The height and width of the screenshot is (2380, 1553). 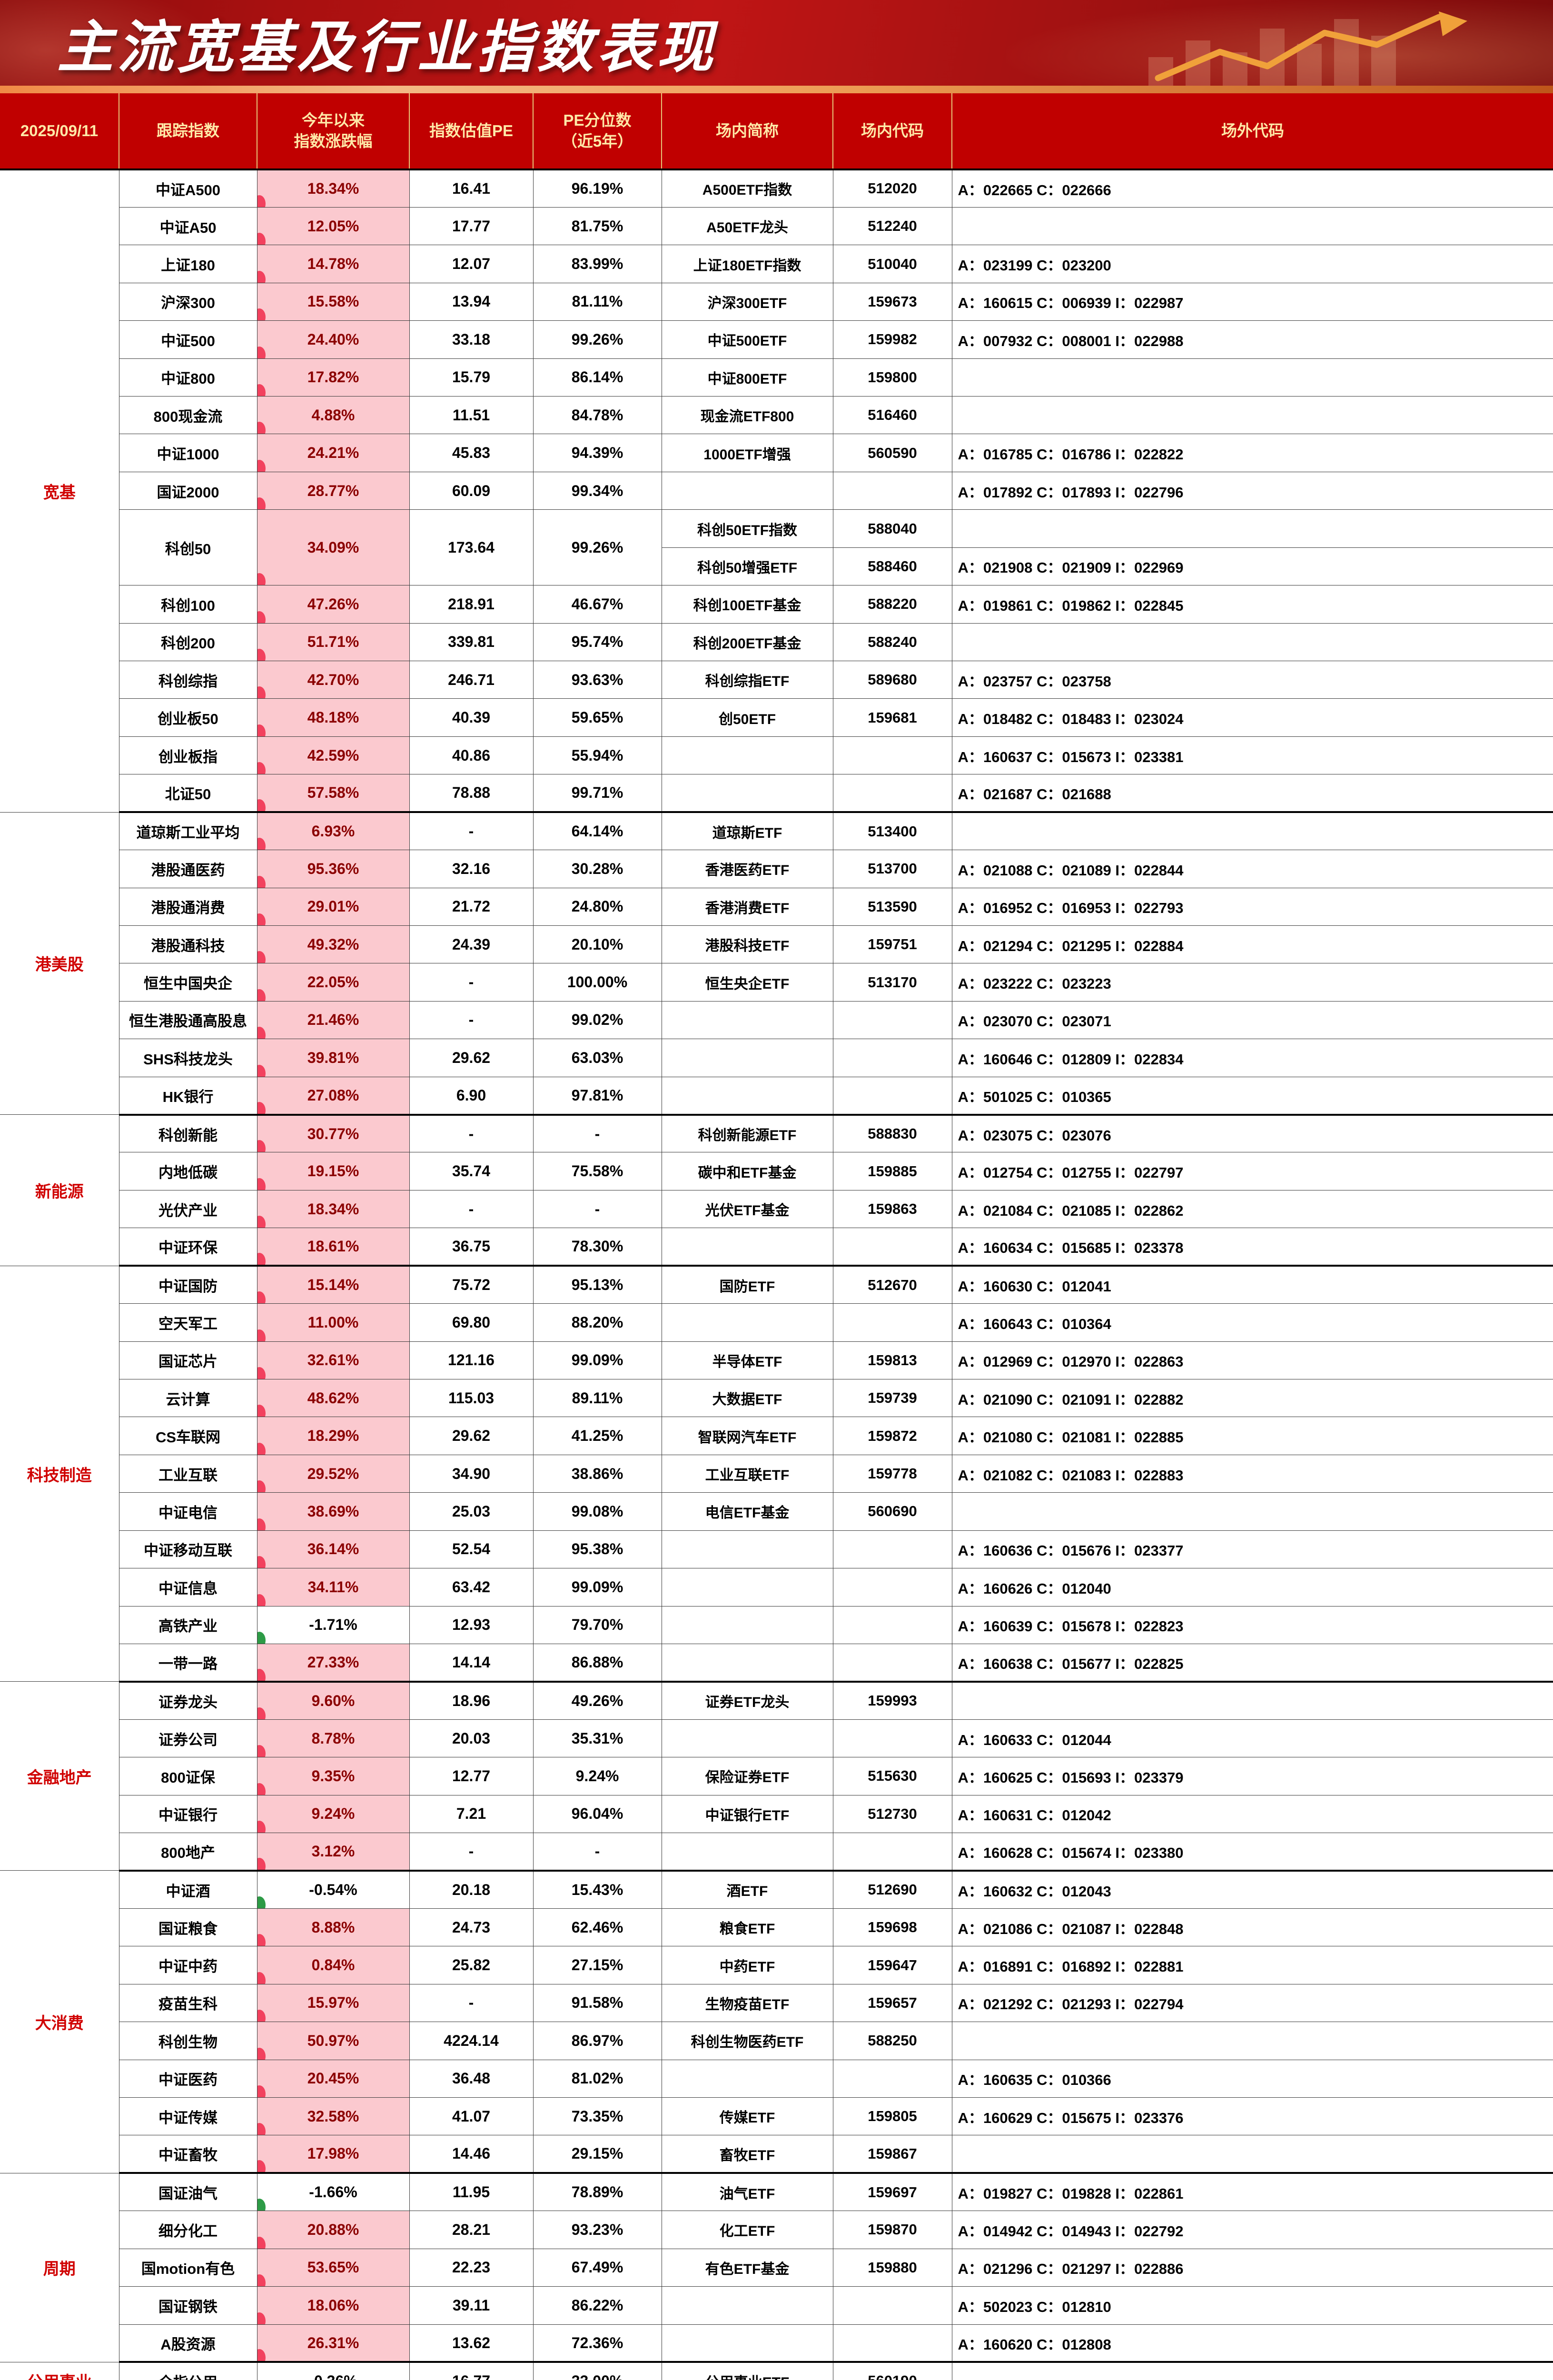 What do you see at coordinates (597, 717) in the screenshot?
I see `pe-percentile-value: 59.65%` at bounding box center [597, 717].